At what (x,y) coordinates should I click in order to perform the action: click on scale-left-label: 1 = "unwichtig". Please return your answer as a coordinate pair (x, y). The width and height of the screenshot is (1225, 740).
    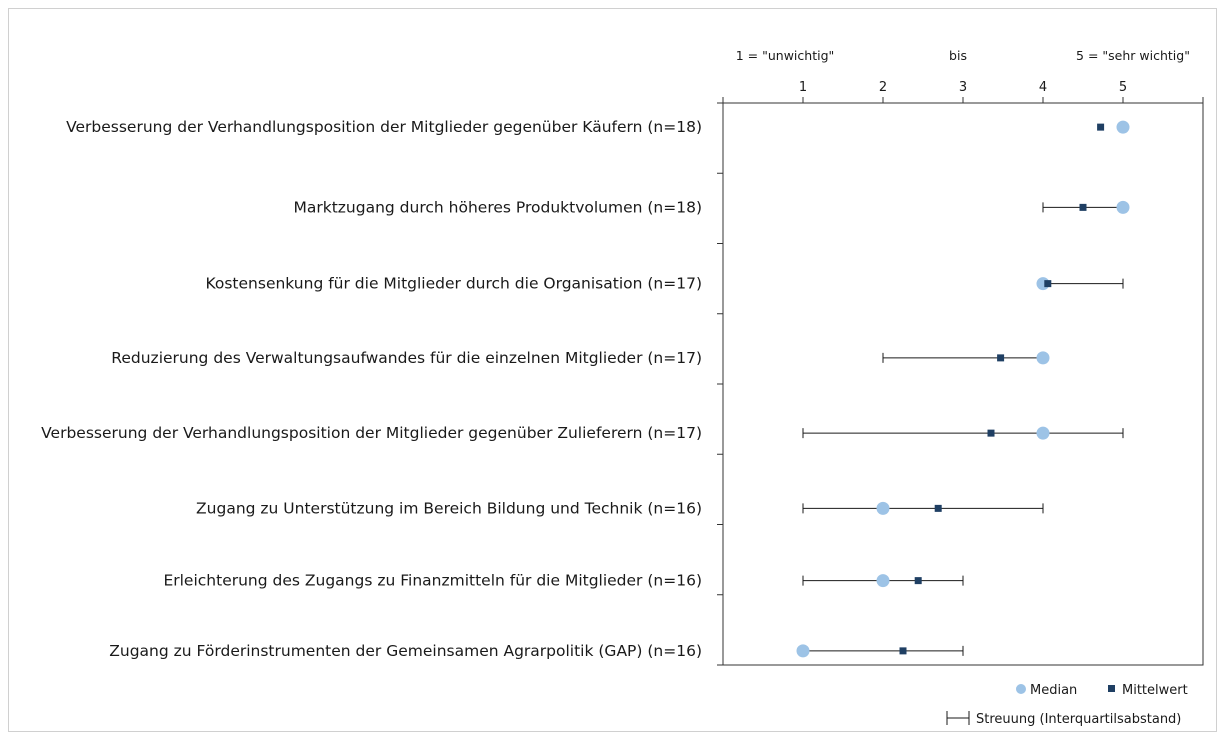
    Looking at the image, I should click on (785, 55).